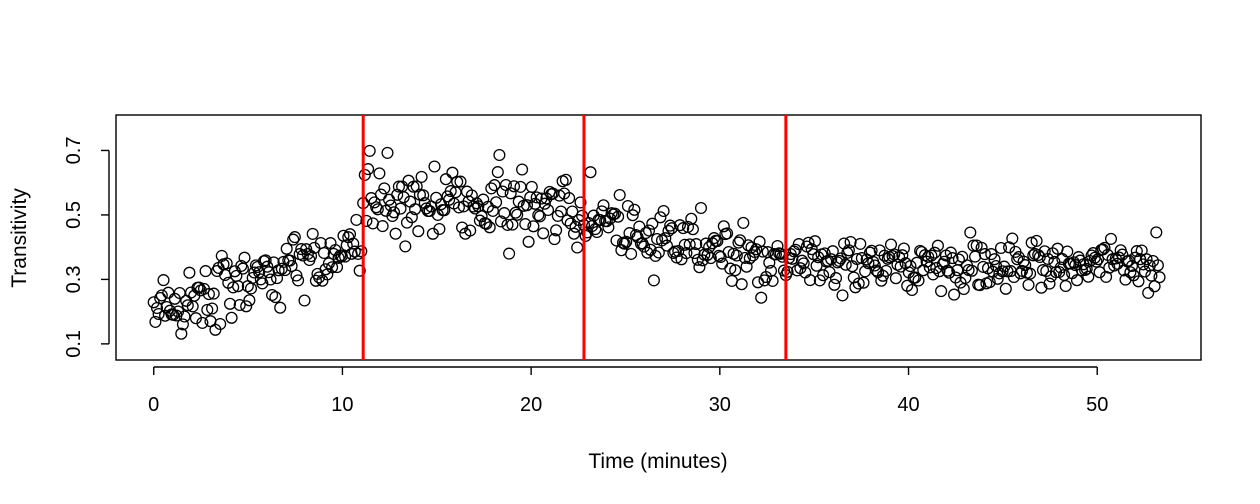 The width and height of the screenshot is (1260, 504). Describe the element at coordinates (908, 405) in the screenshot. I see `x-tick-label: 40` at that location.